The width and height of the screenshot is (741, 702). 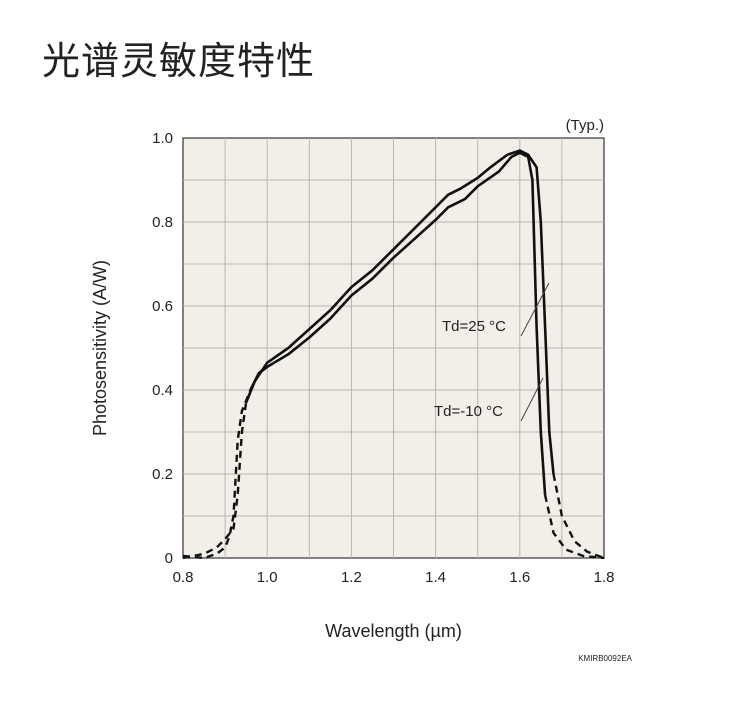 I want to click on typ-note: (Typ.), so click(x=585, y=125).